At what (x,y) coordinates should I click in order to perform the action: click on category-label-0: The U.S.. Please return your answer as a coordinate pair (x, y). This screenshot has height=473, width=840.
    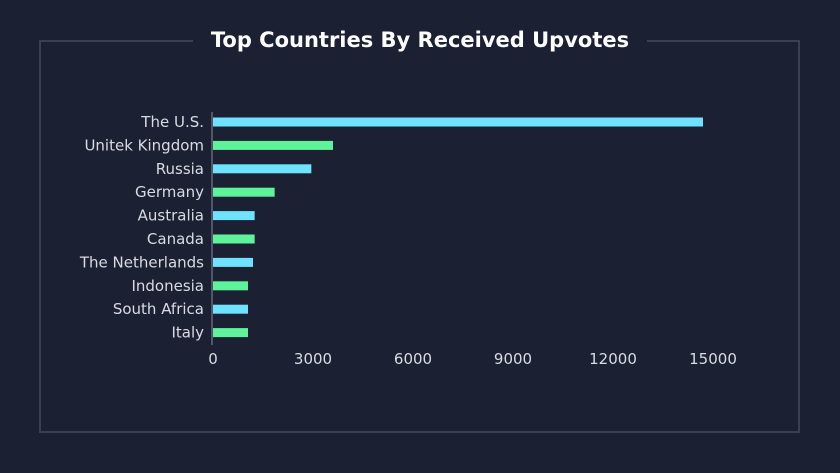
    Looking at the image, I should click on (172, 122).